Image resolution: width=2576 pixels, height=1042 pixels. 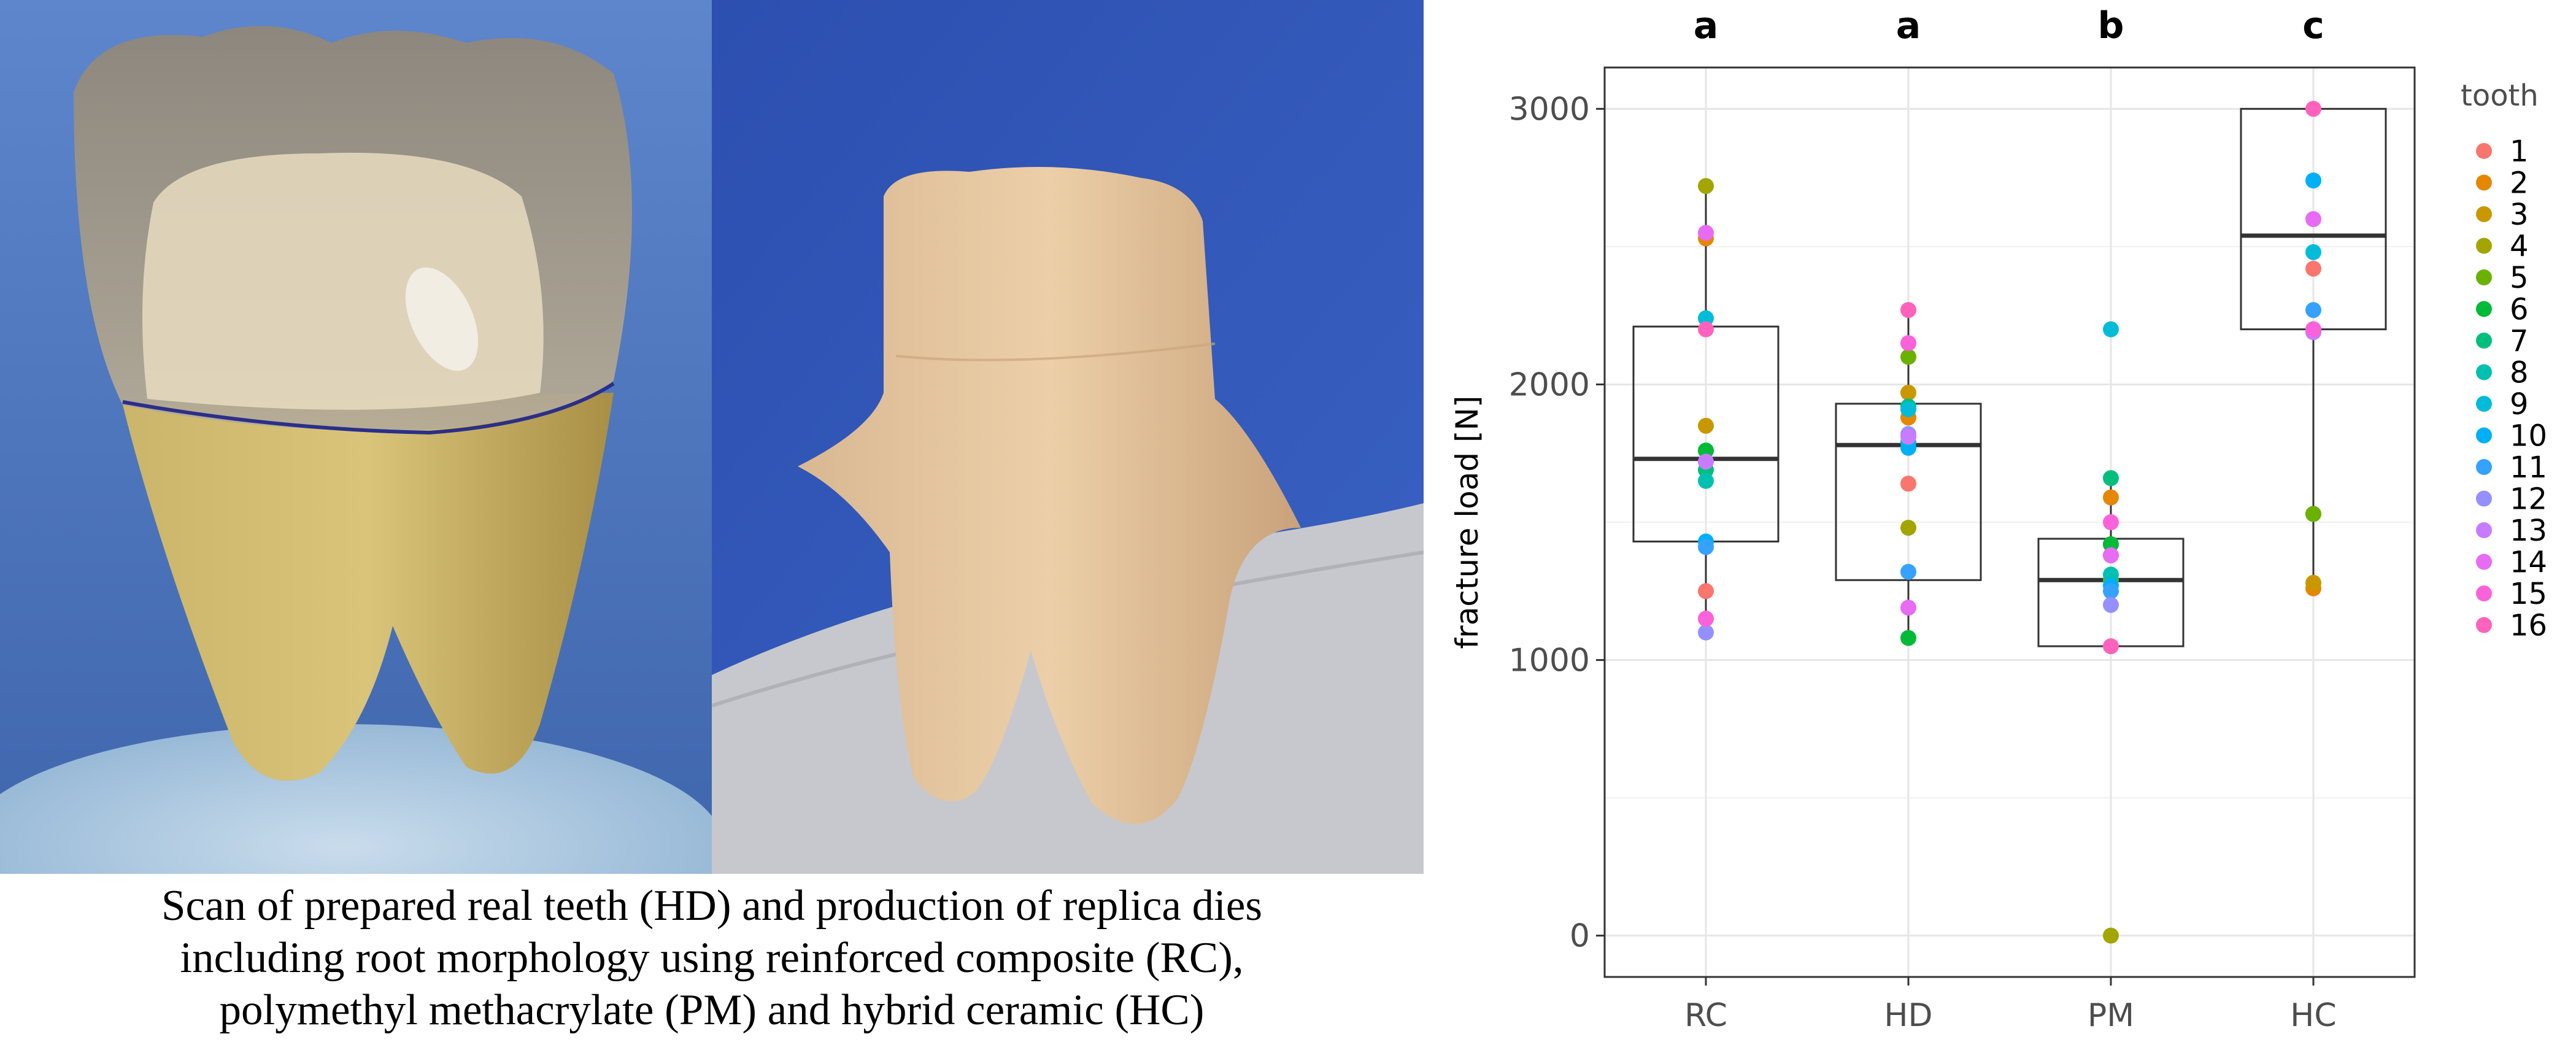 What do you see at coordinates (1705, 1015) in the screenshot?
I see `x-tick-label: RC` at bounding box center [1705, 1015].